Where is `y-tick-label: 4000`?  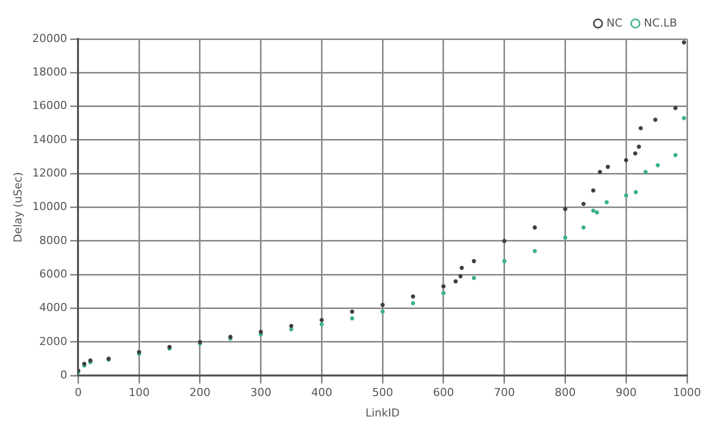
y-tick-label: 4000 is located at coordinates (53, 307).